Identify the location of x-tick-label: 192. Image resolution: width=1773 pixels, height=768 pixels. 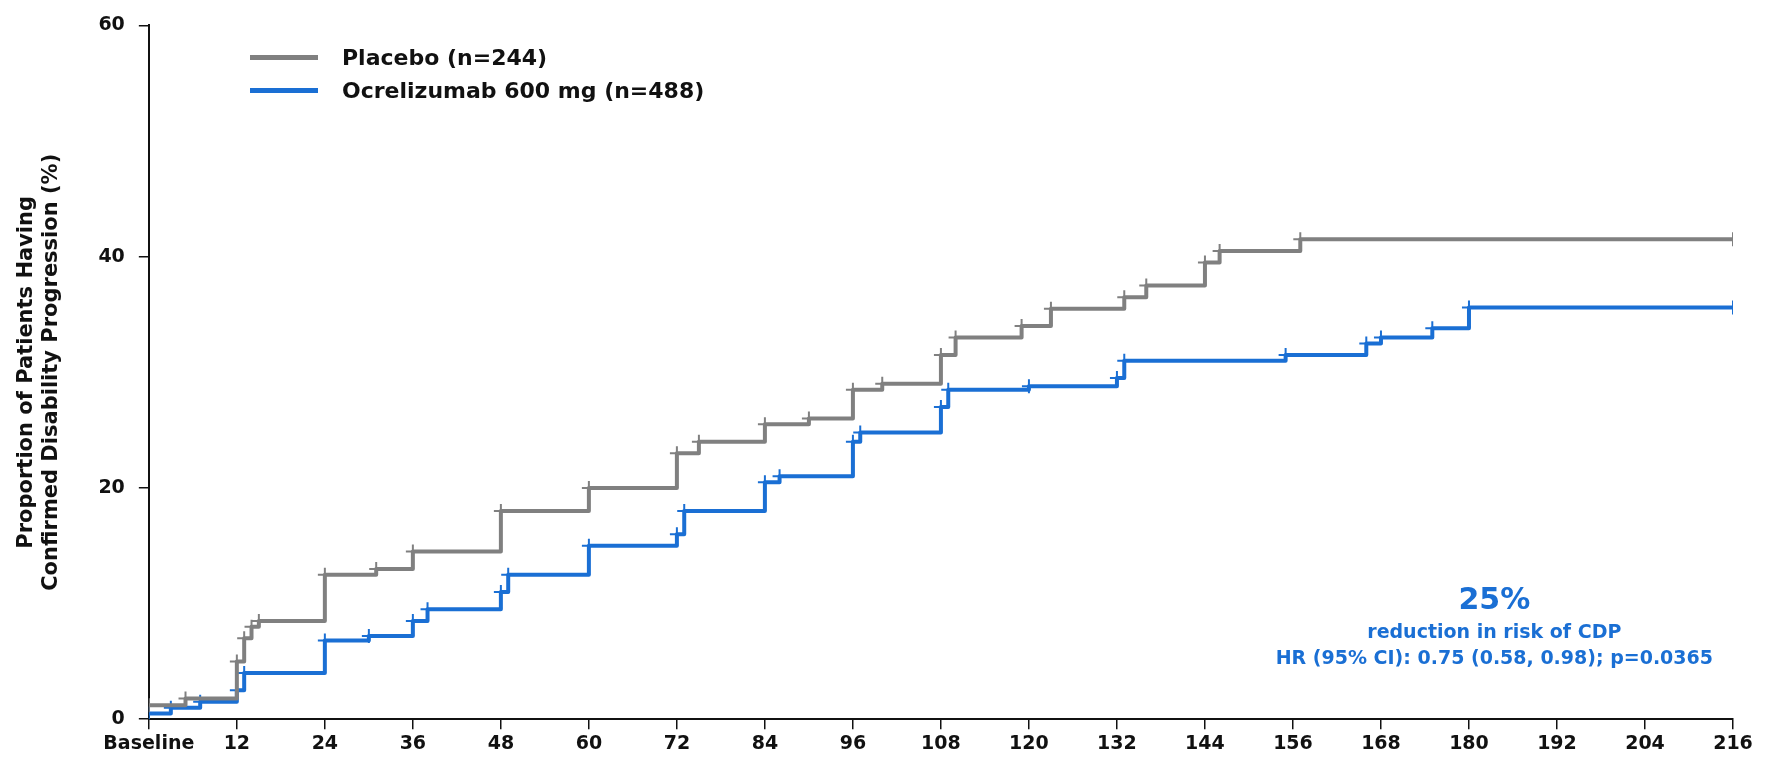
(1557, 741).